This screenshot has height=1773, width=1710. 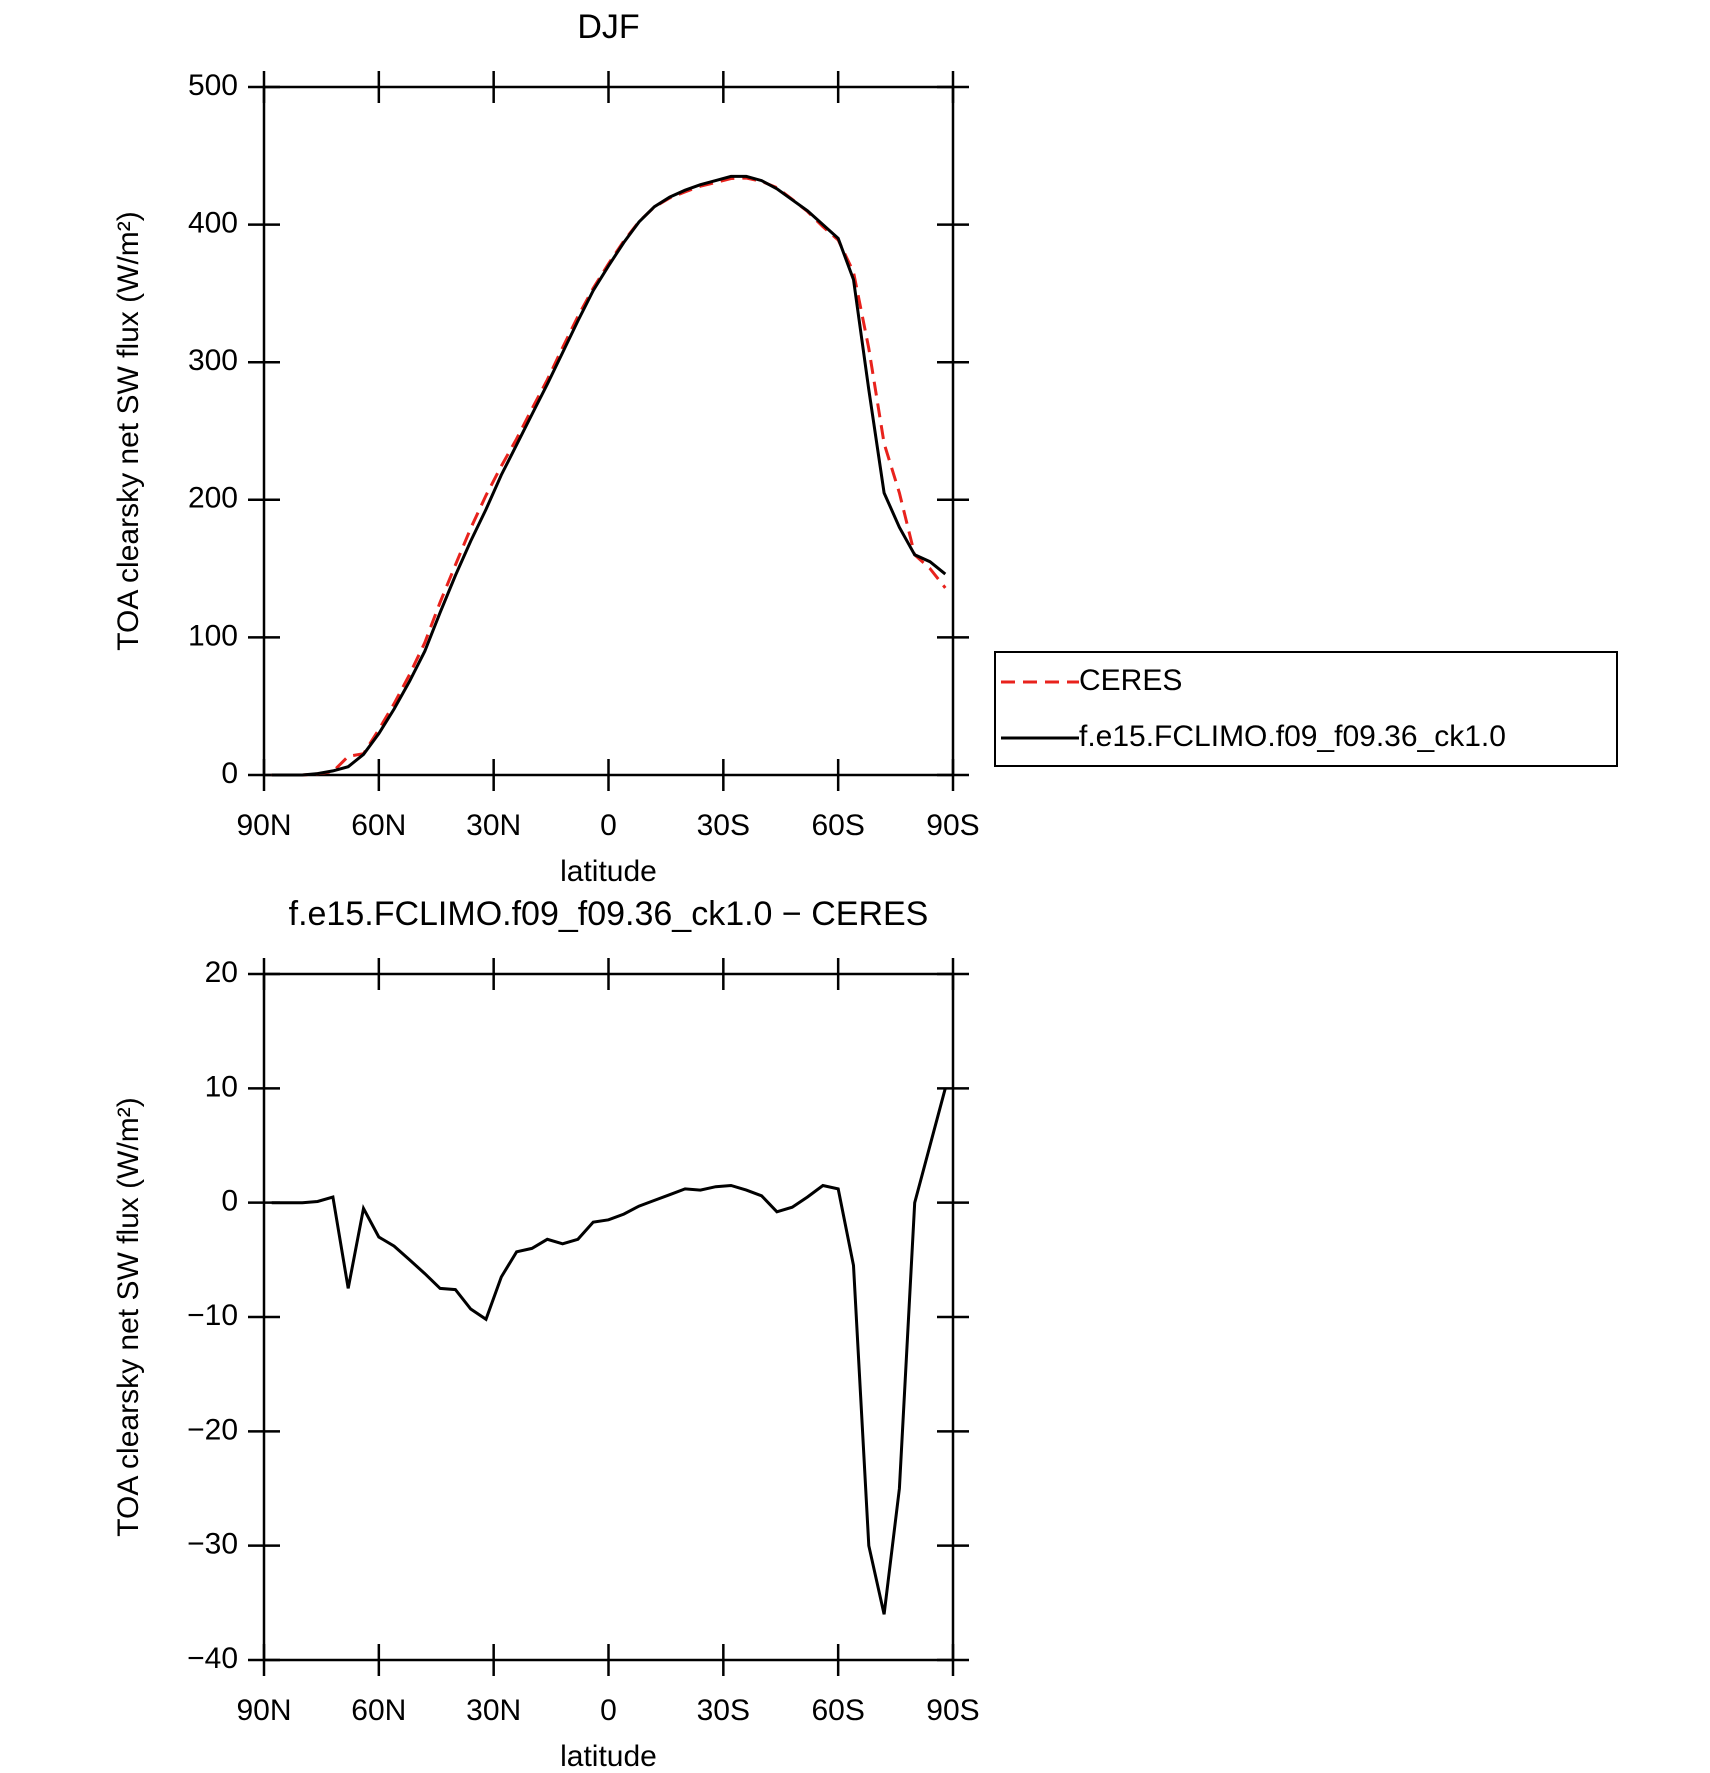 I want to click on y-tick-label: 20, so click(x=221, y=972).